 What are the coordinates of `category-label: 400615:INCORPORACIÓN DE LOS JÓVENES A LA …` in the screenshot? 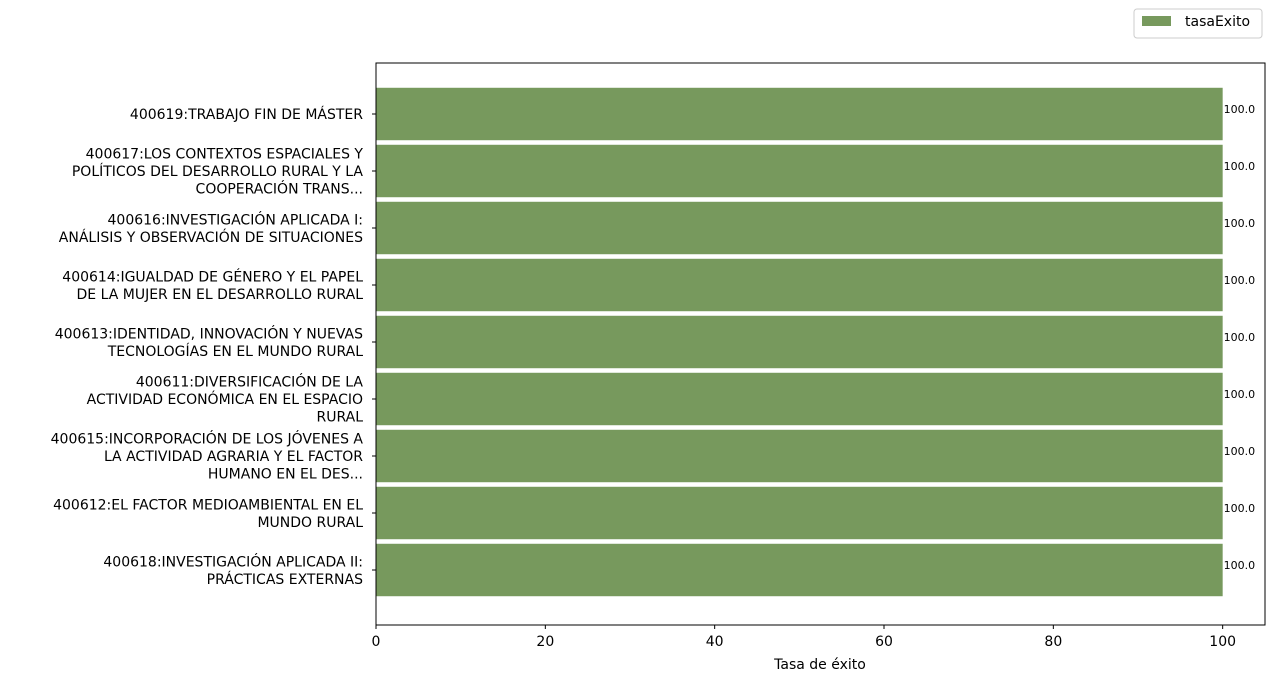 It's located at (207, 456).